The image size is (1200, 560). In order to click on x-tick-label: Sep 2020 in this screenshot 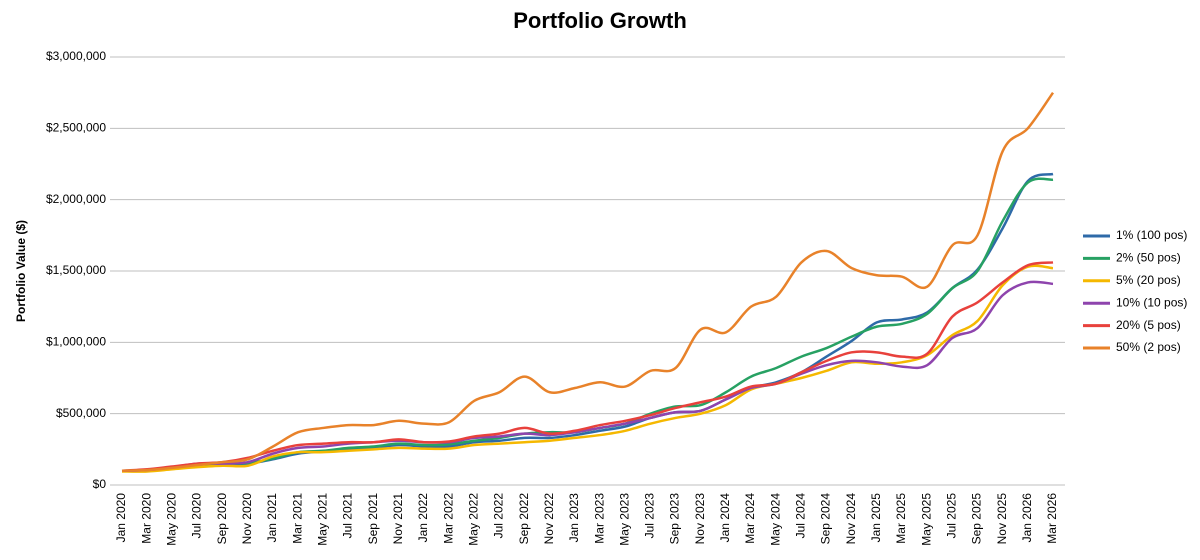, I will do `click(222, 519)`.